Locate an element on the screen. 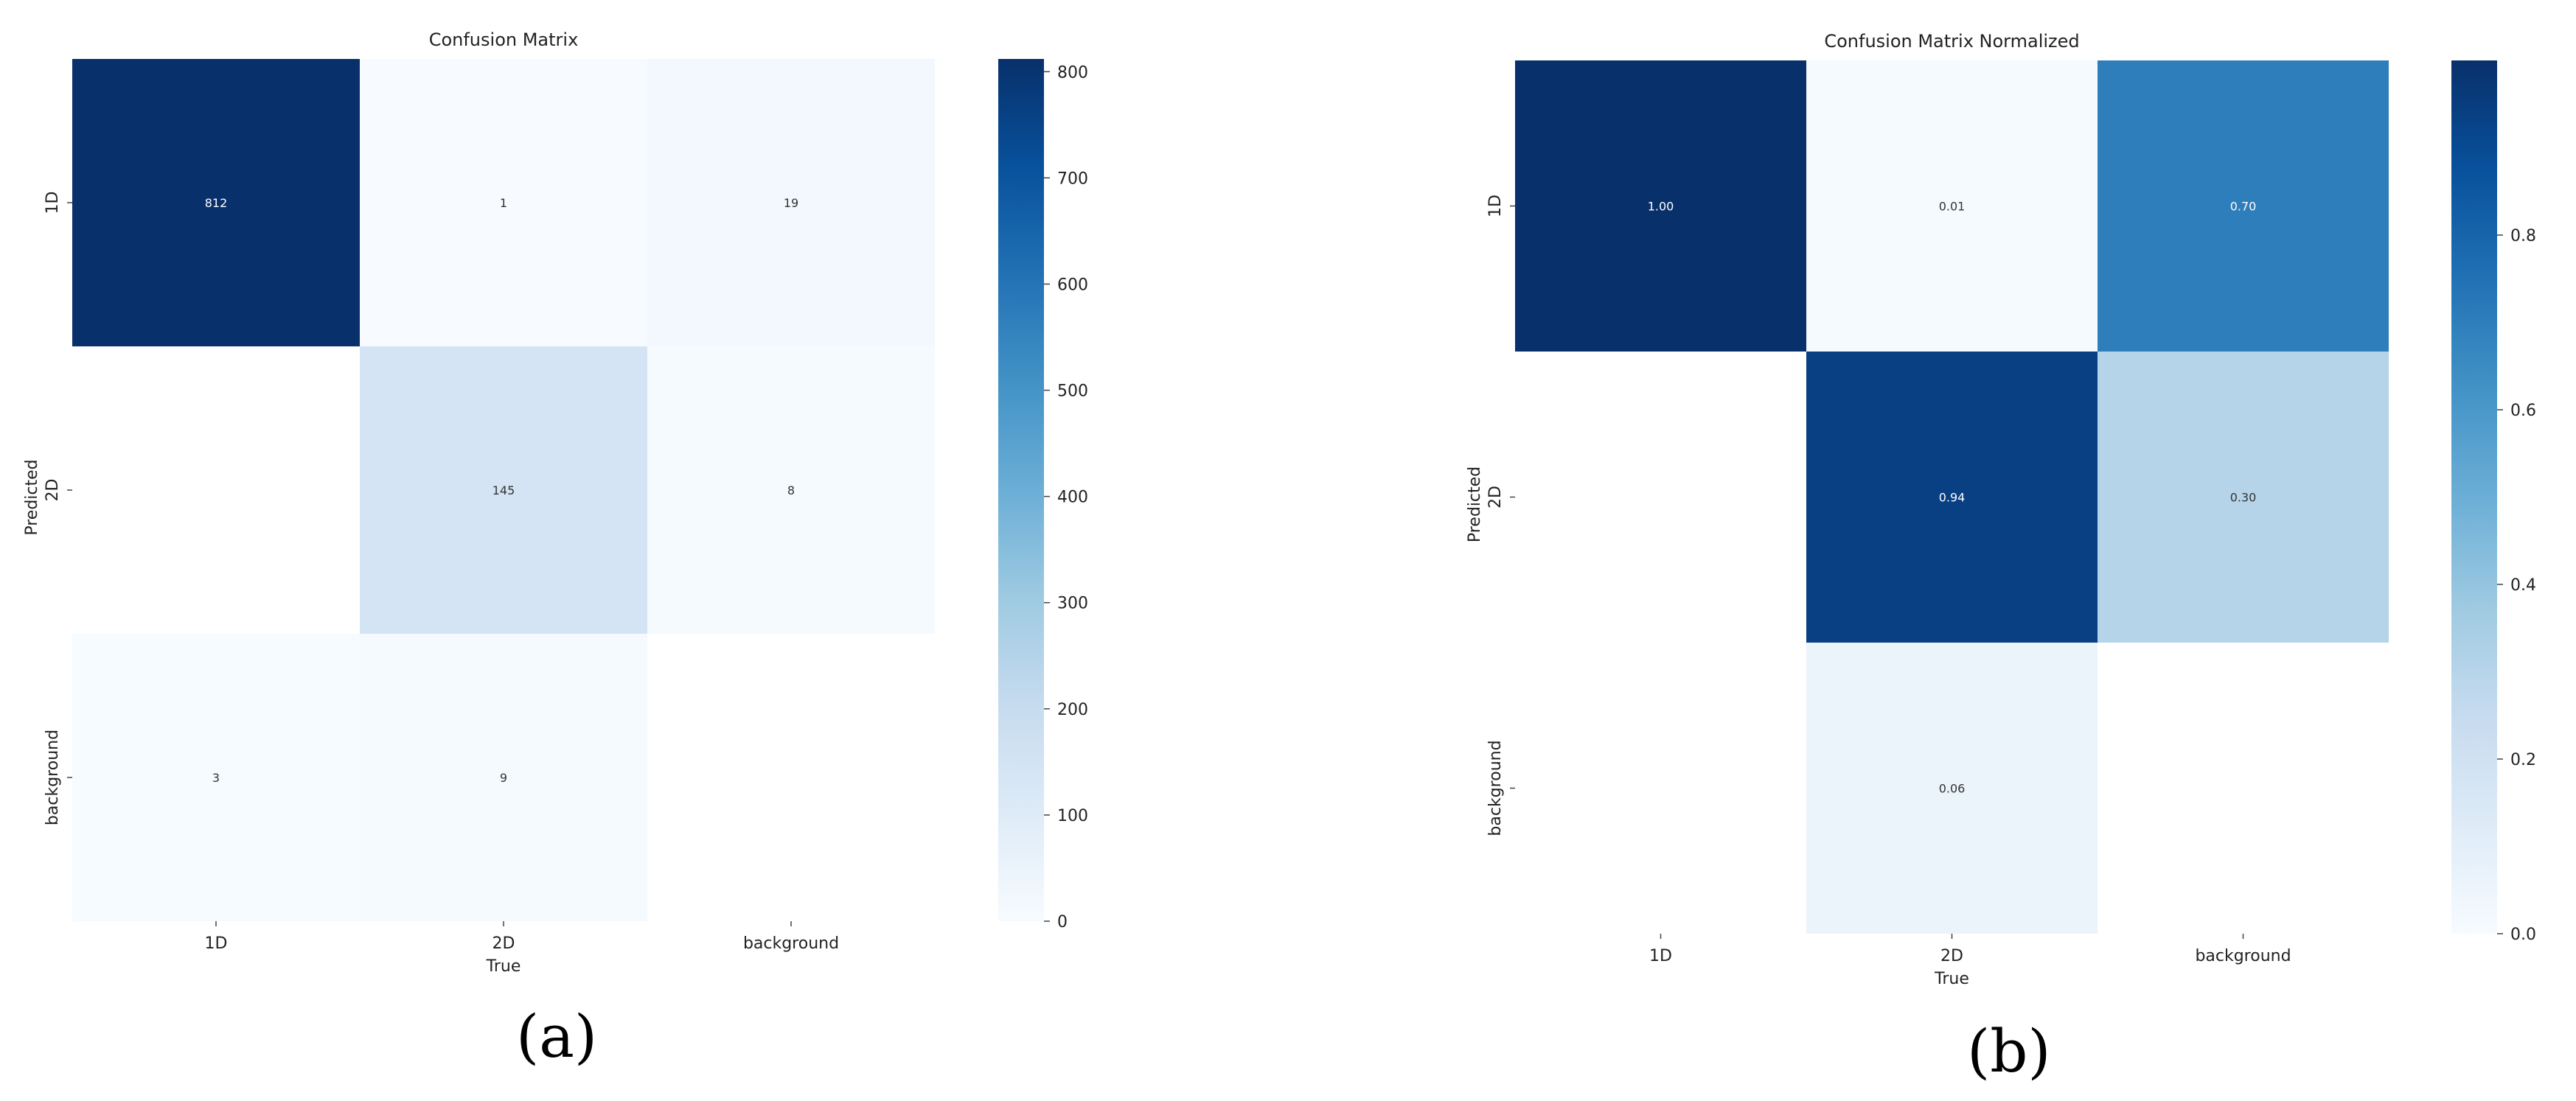 The image size is (2576, 1101). chart-title: Confusion Matrix is located at coordinates (504, 39).